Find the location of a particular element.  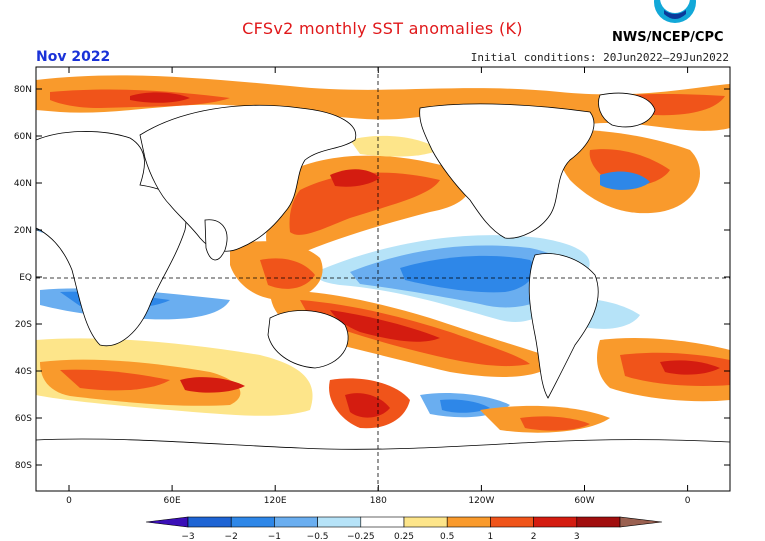

colorbar-tick-2: −1 is located at coordinates (274, 536).